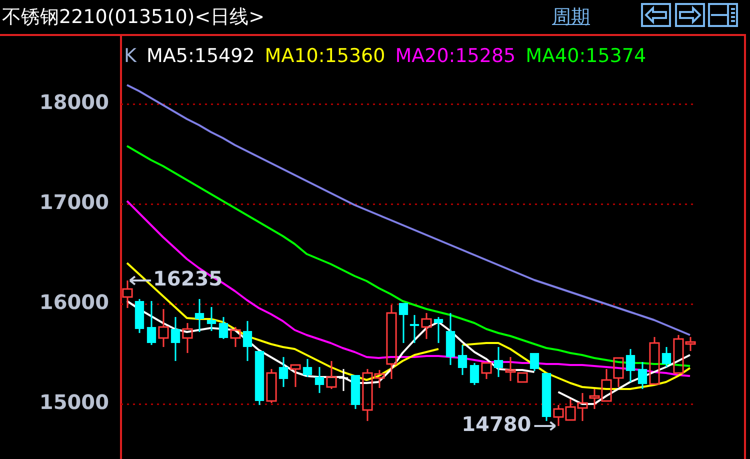 This screenshot has height=459, width=750. Describe the element at coordinates (497, 424) in the screenshot. I see `annotation: 14780` at that location.